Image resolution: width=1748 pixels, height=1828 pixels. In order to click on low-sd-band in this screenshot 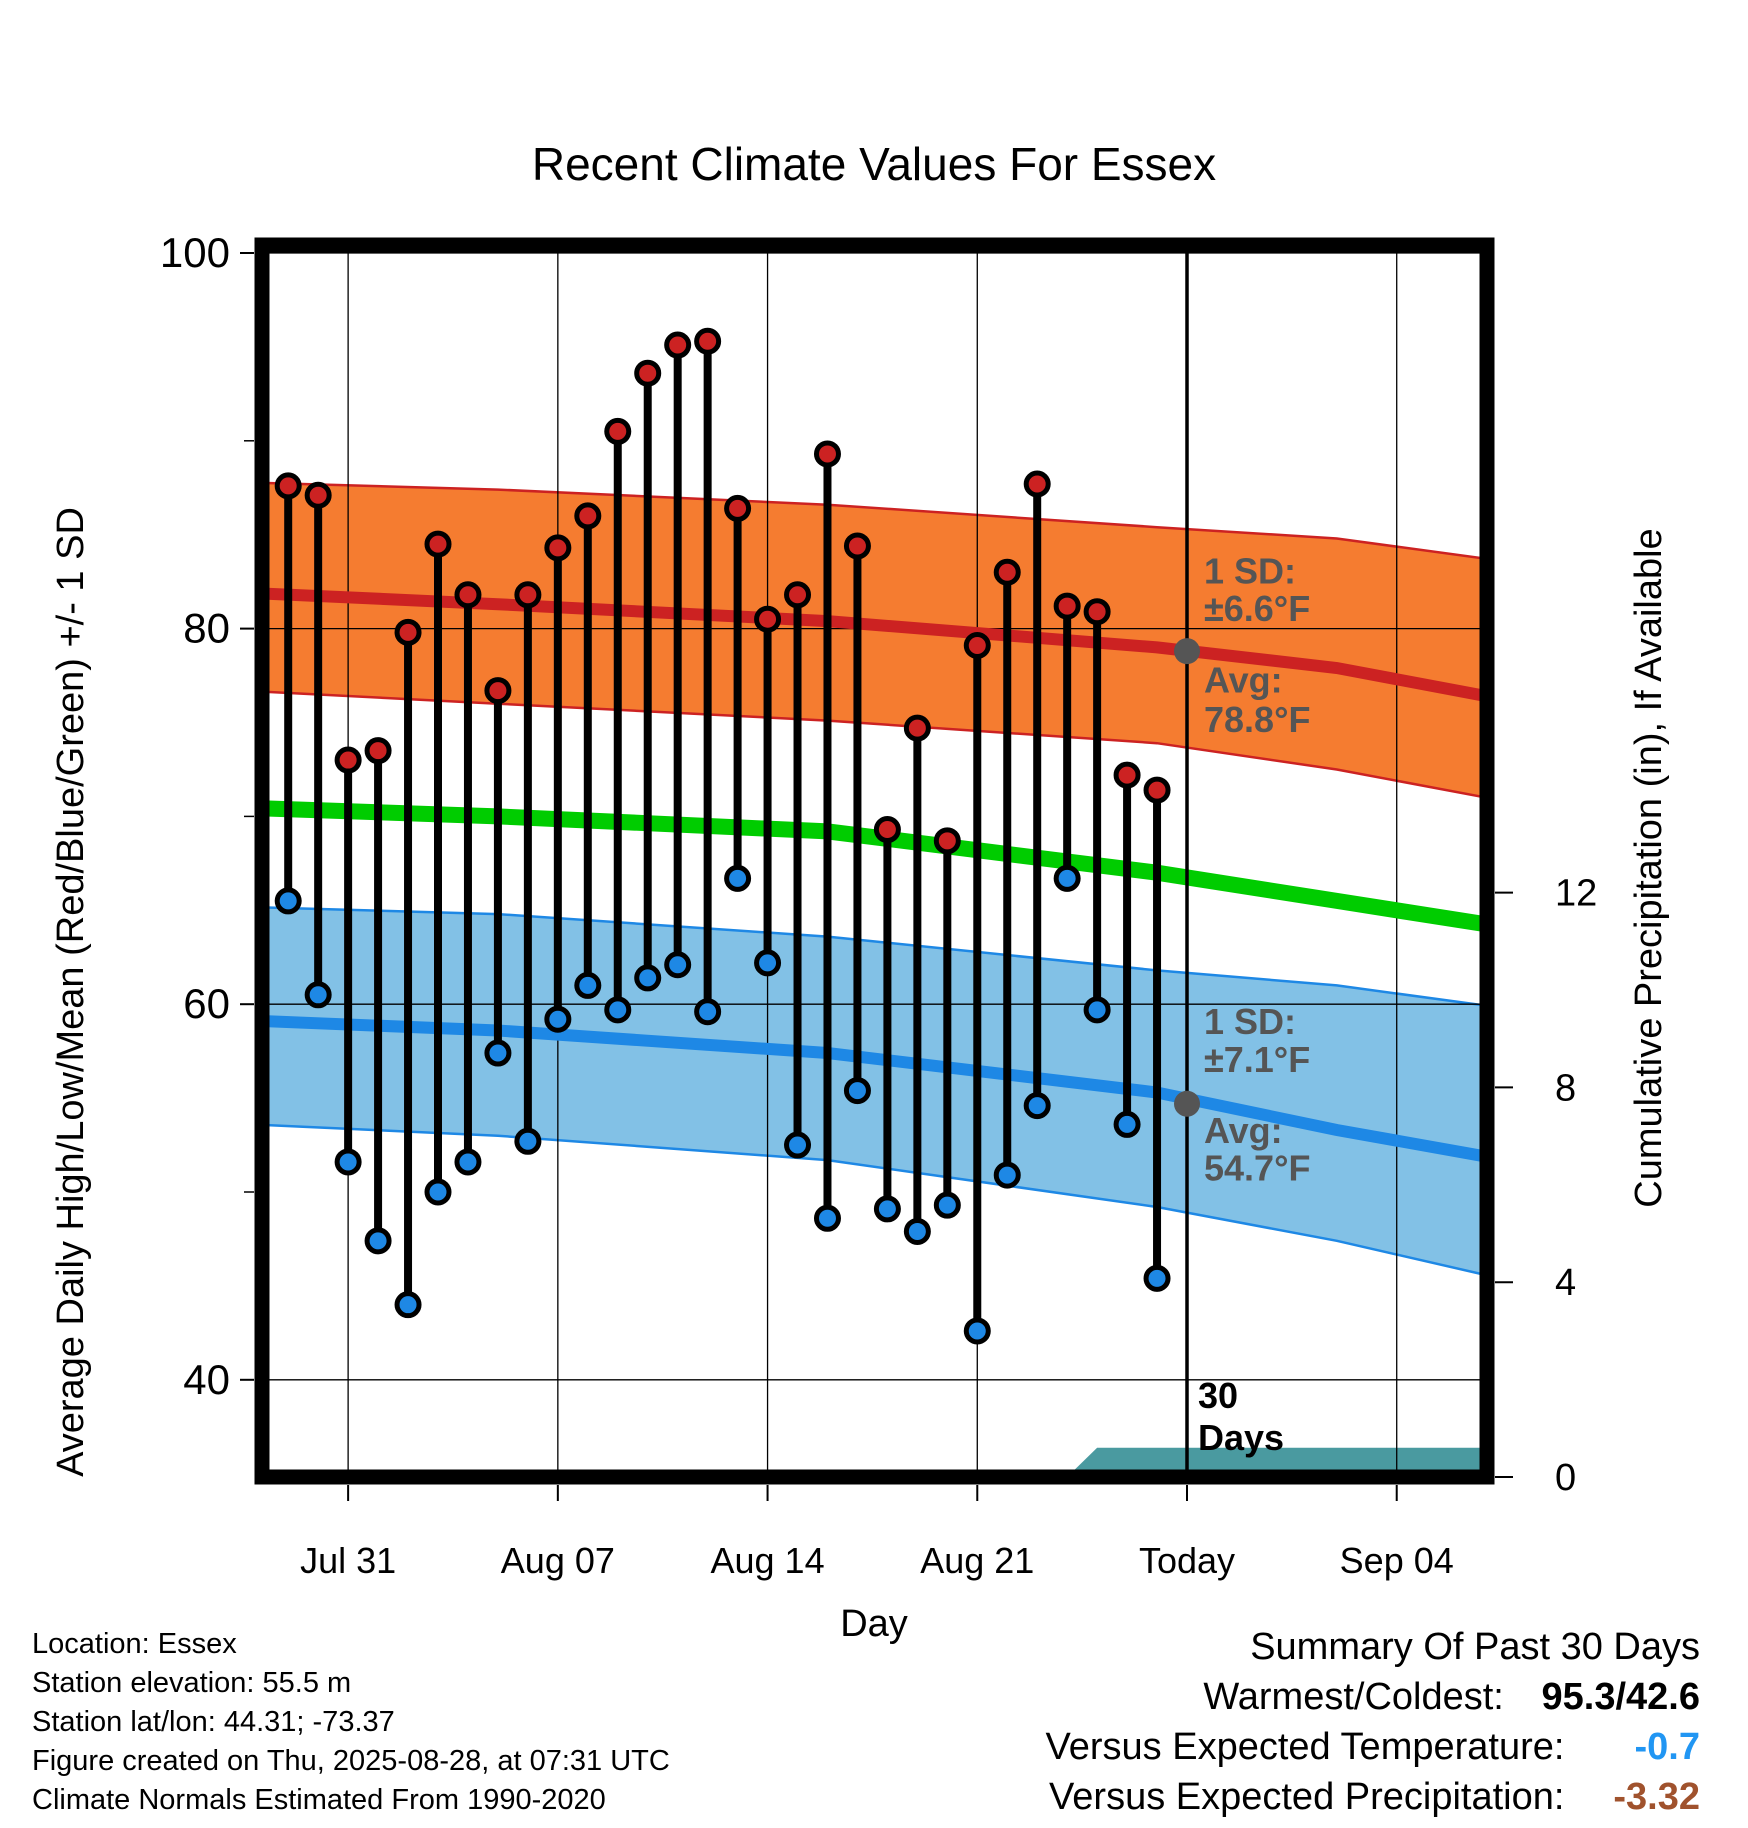, I will do `click(874, 1091)`.